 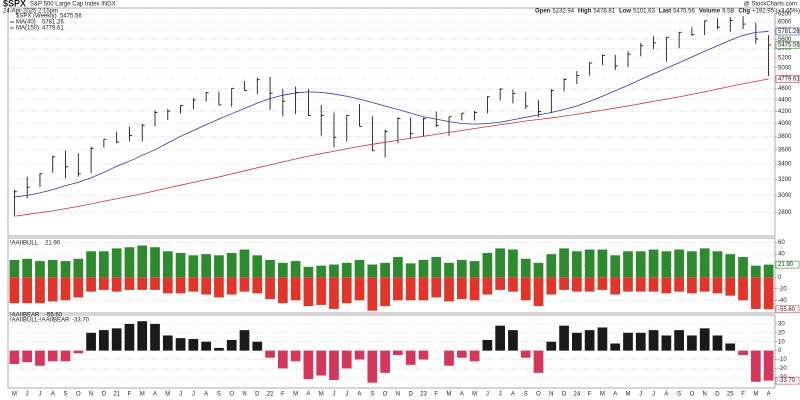 What do you see at coordinates (25, 316) in the screenshot?
I see `legend-name: !AAIIBEAR` at bounding box center [25, 316].